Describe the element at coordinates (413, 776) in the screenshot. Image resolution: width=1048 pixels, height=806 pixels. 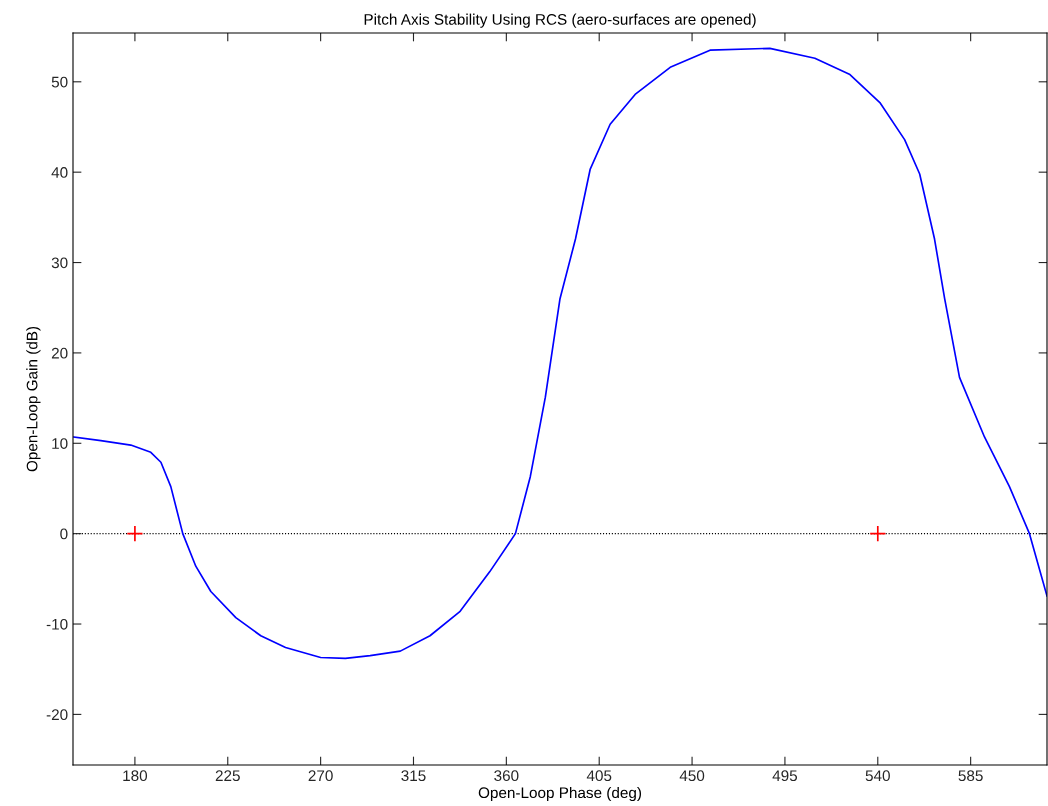
I see `x-tick-label: 315` at that location.